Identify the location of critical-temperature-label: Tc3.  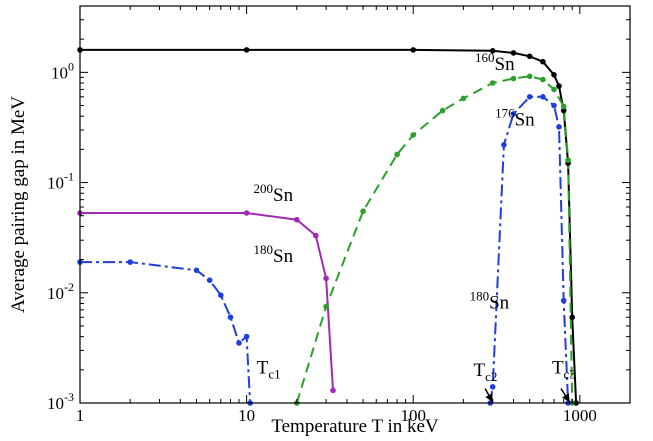
(564, 370).